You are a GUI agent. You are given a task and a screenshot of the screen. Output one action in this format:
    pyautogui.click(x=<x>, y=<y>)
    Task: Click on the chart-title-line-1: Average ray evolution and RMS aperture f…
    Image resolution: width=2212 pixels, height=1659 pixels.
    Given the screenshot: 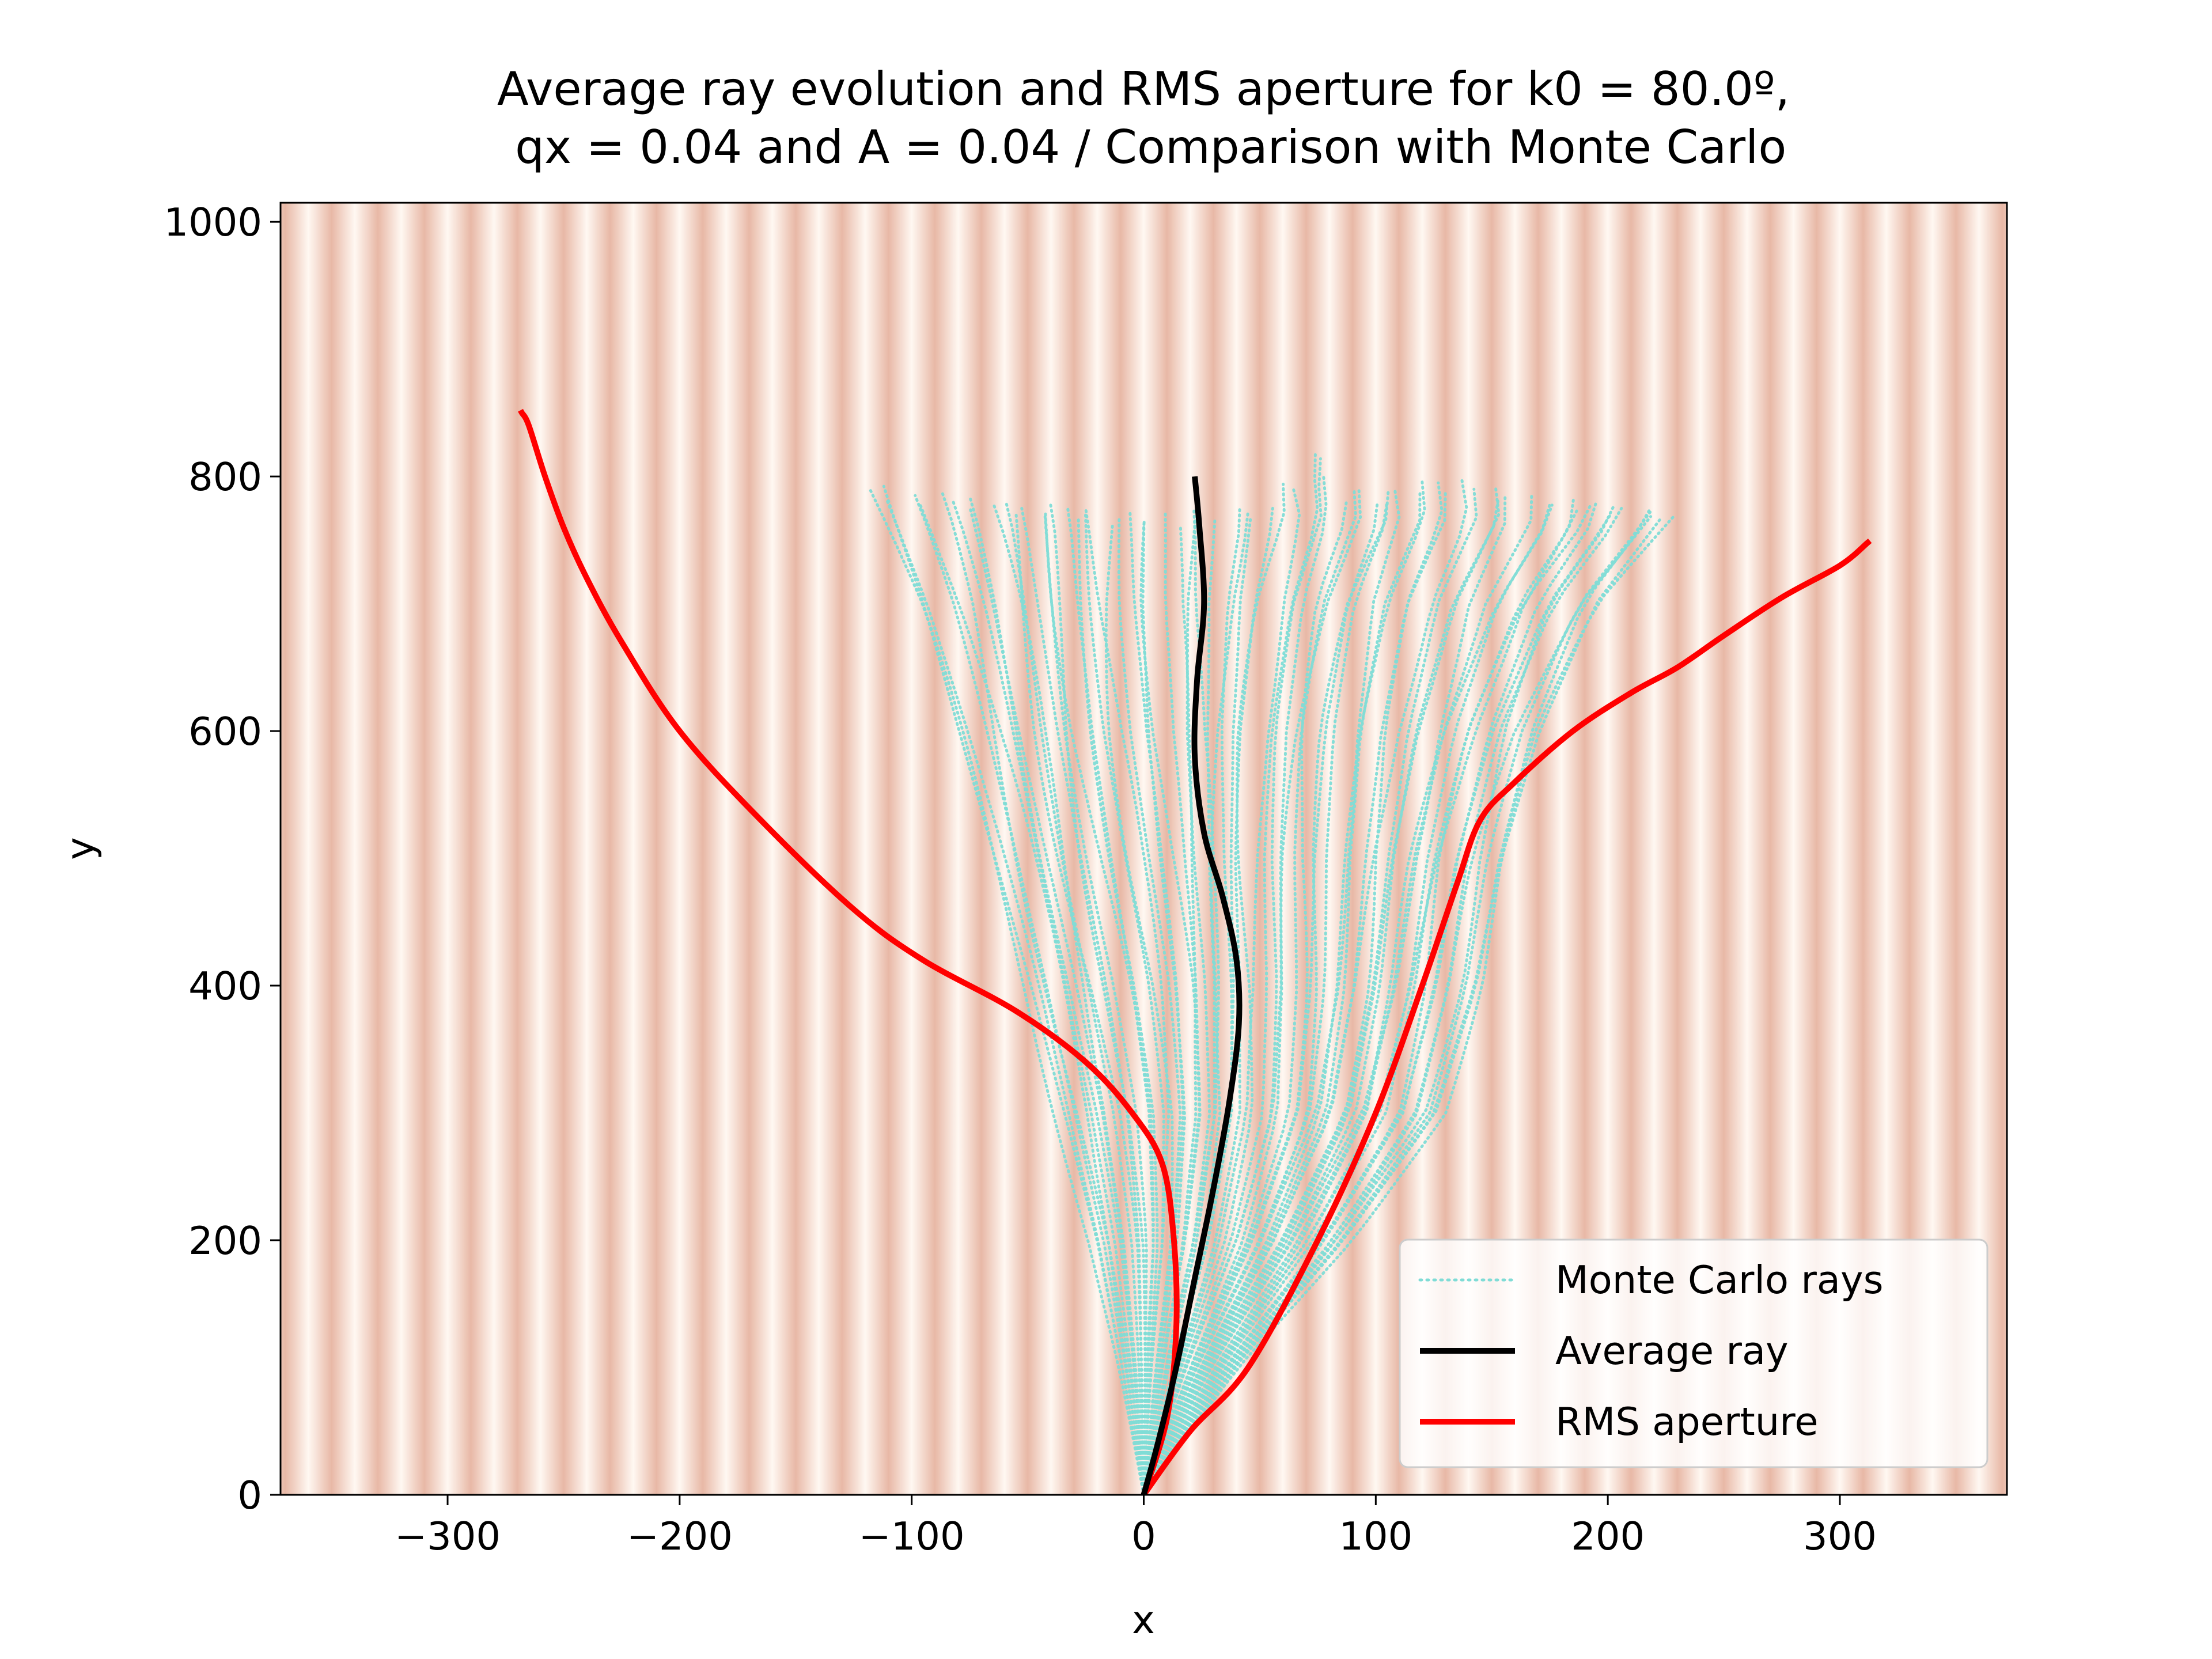 What is the action you would take?
    pyautogui.click(x=1143, y=89)
    